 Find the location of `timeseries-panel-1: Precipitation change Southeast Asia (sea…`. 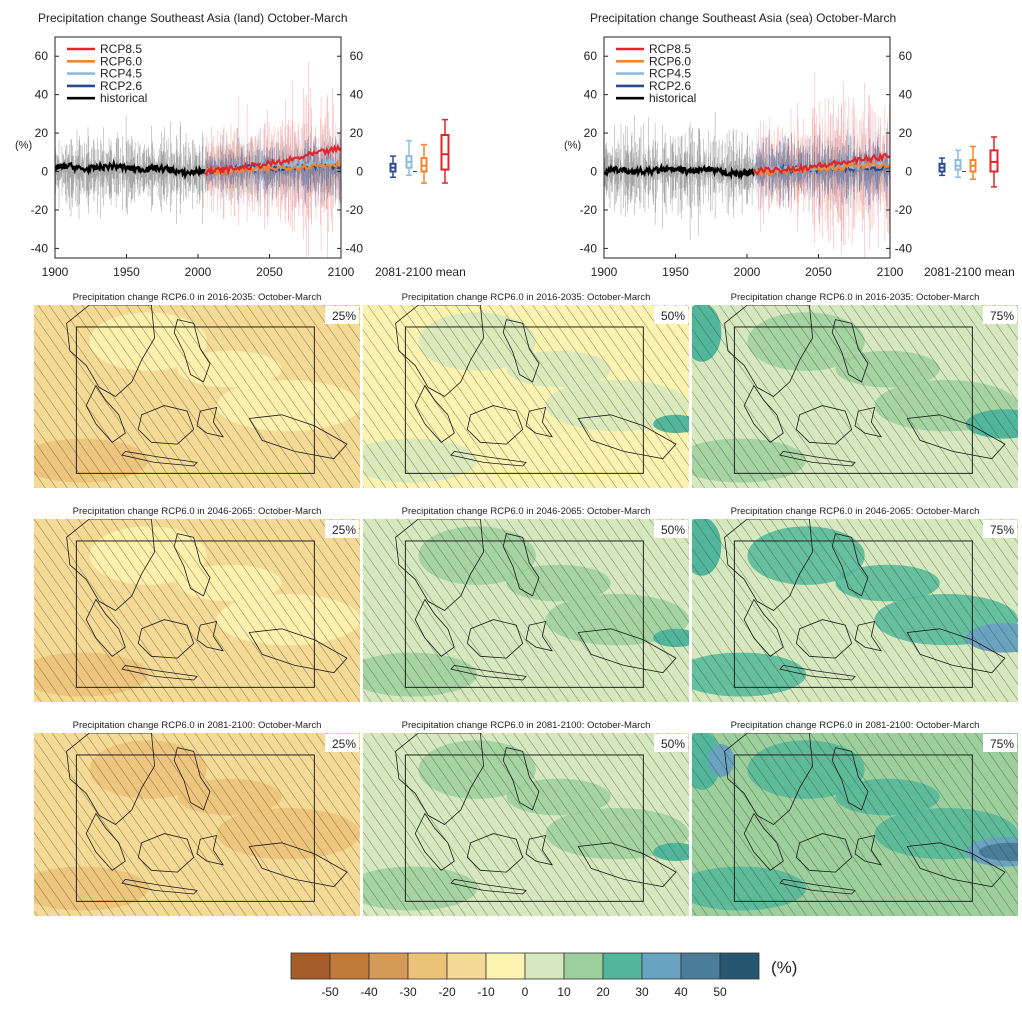

timeseries-panel-1: Precipitation change Southeast Asia (sea… is located at coordinates (789, 145).